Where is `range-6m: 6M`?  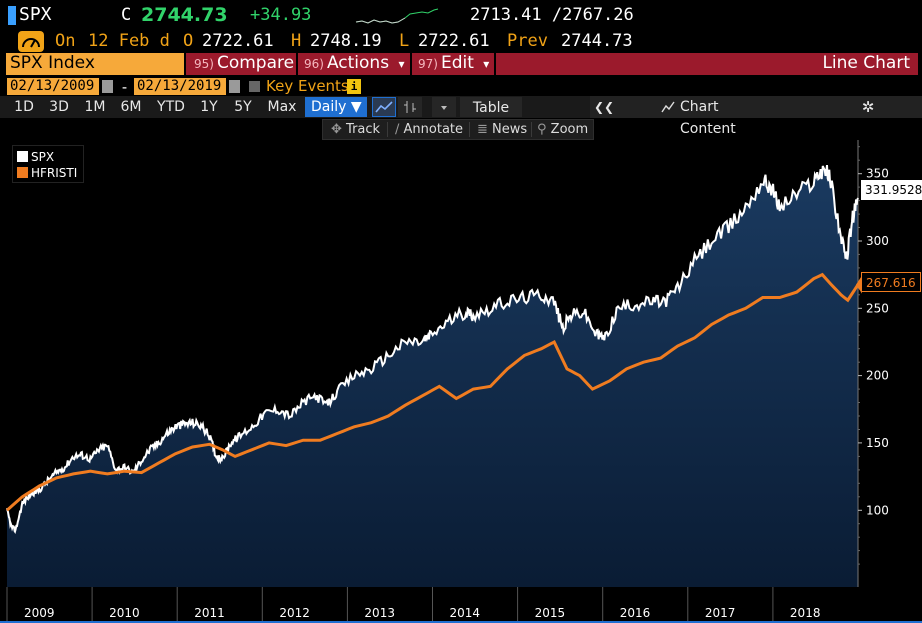
range-6m: 6M is located at coordinates (131, 107).